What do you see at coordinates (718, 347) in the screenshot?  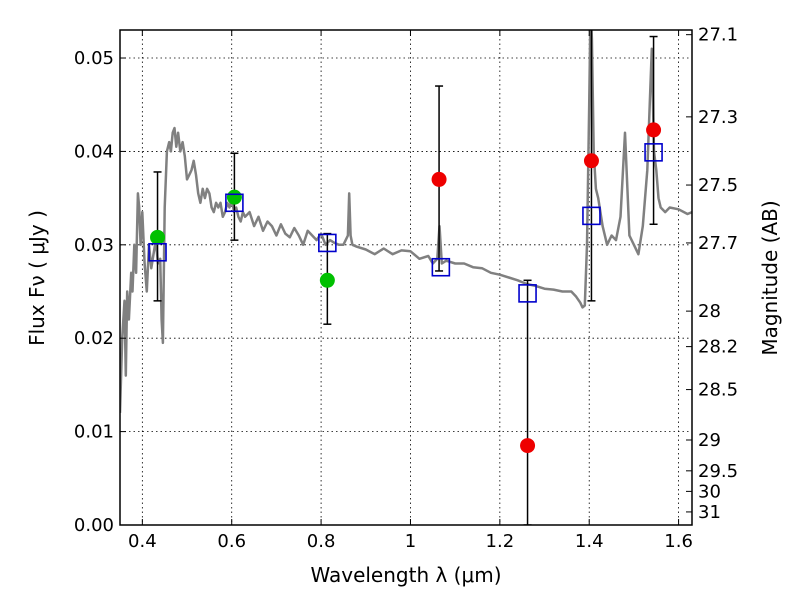 I see `mag-tick-label: 28.2` at bounding box center [718, 347].